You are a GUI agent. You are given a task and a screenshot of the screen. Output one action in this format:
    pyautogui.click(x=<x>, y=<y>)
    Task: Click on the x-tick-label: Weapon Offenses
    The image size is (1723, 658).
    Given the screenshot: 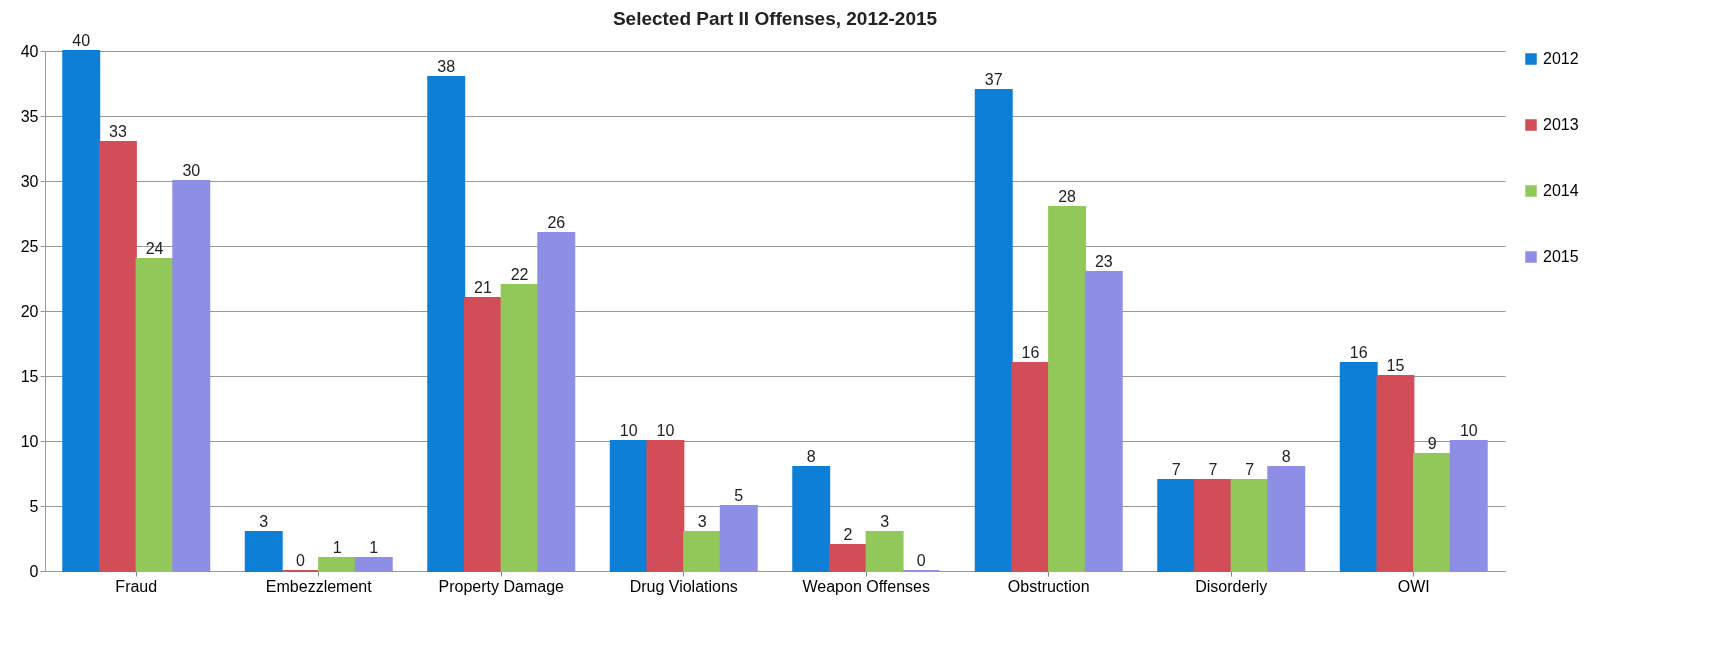 What is the action you would take?
    pyautogui.click(x=866, y=586)
    